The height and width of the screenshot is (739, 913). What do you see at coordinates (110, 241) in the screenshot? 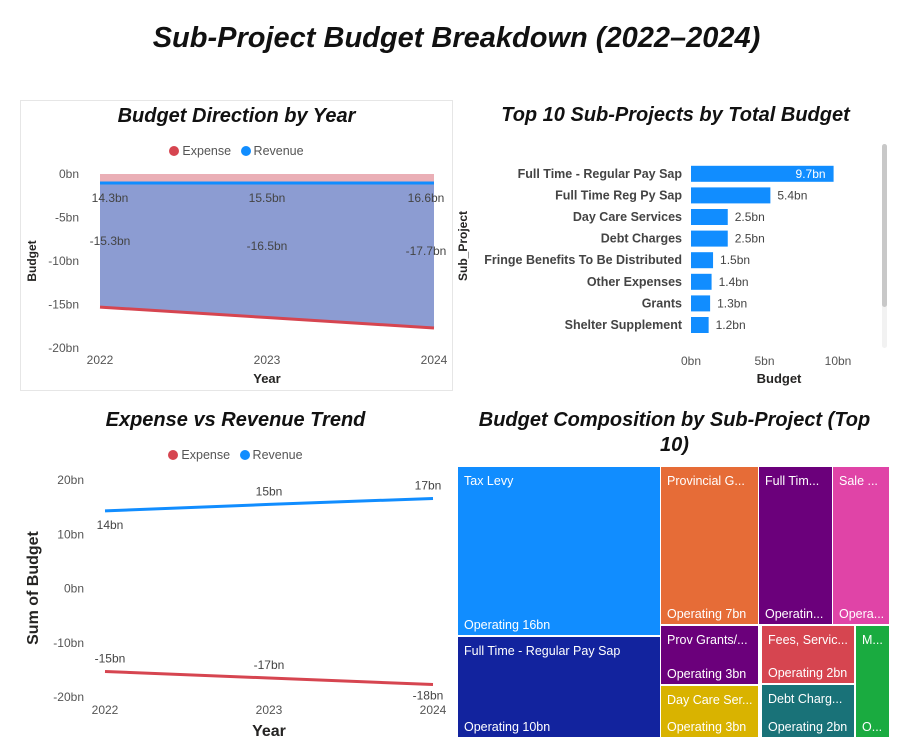
I see `expense-data-label: -15.3bn` at bounding box center [110, 241].